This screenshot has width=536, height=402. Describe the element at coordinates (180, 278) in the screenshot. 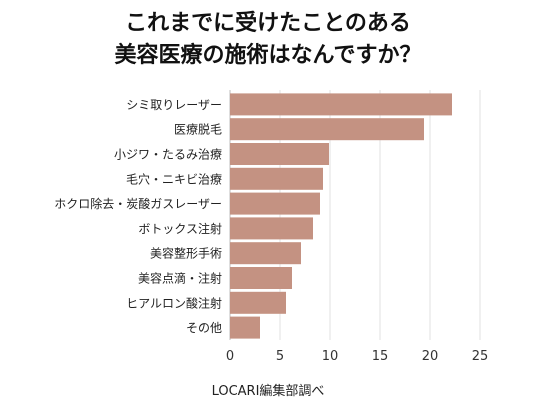

I see `category-label: 美容点滴・注射` at that location.